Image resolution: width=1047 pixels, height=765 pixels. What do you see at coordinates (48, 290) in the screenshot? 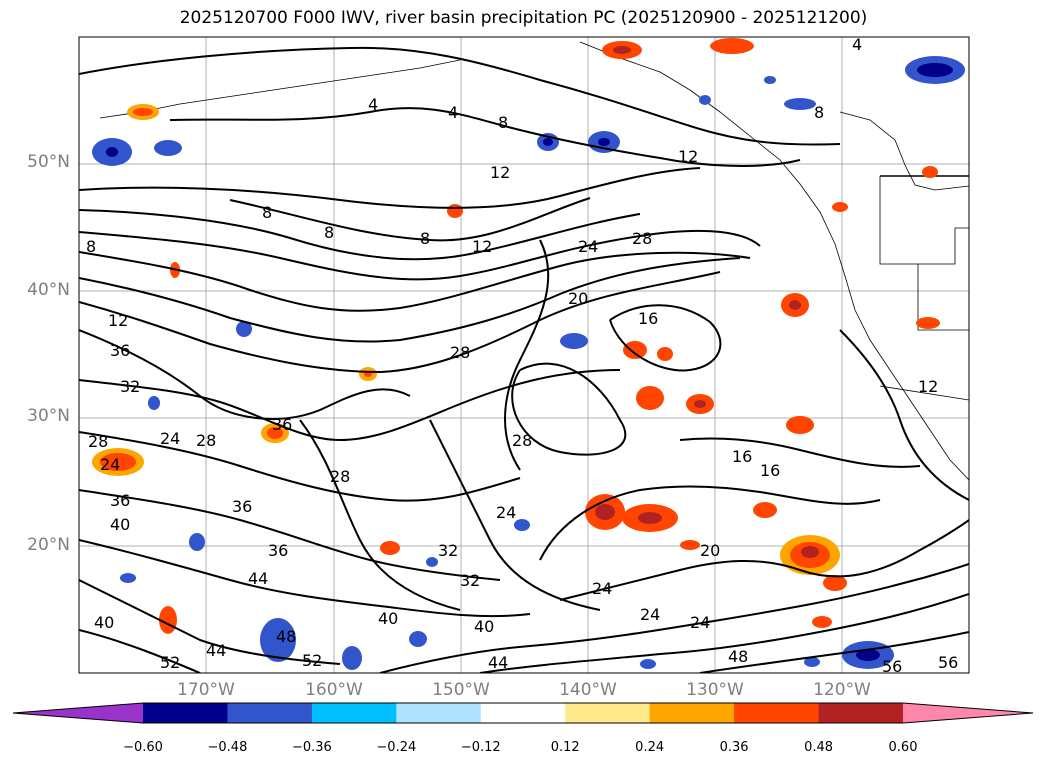
I see `lat-label: 40°N` at bounding box center [48, 290].